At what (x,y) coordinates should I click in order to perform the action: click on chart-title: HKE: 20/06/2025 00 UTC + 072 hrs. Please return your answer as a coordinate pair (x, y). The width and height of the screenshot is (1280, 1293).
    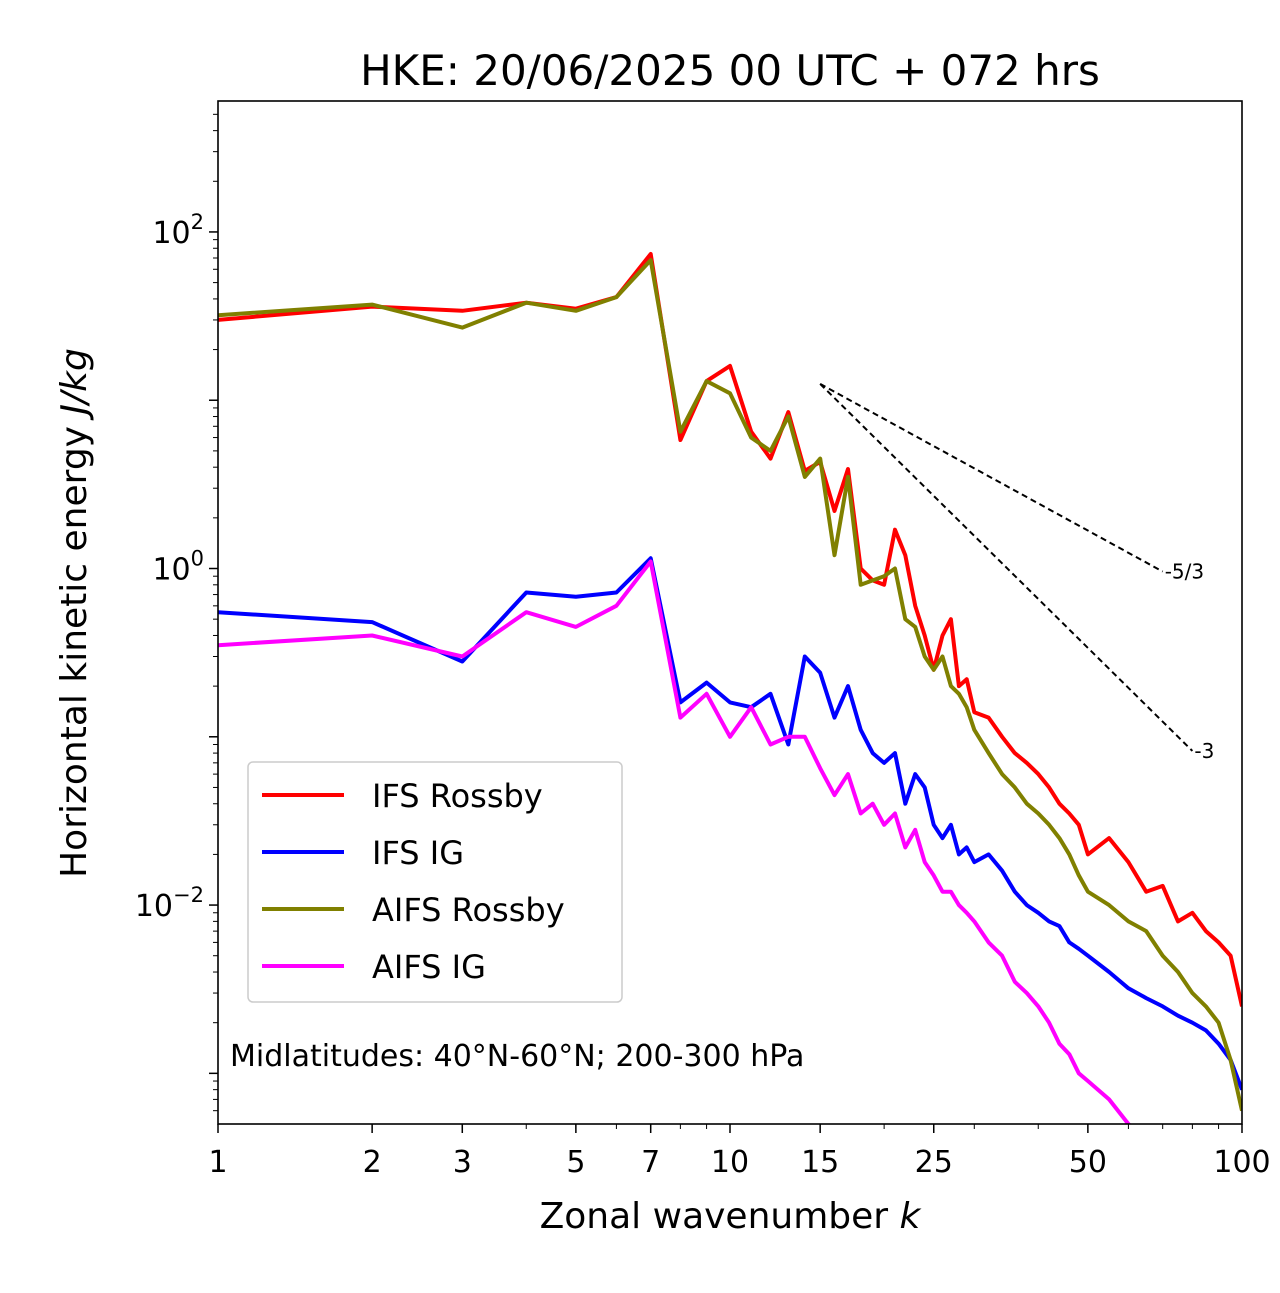
    Looking at the image, I should click on (730, 70).